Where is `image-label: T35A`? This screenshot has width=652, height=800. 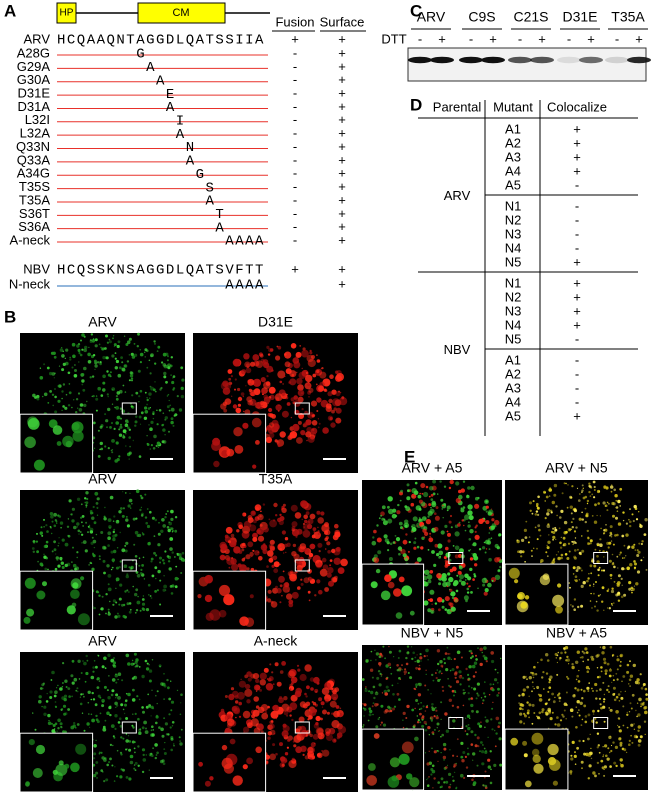
image-label: T35A is located at coordinates (276, 479).